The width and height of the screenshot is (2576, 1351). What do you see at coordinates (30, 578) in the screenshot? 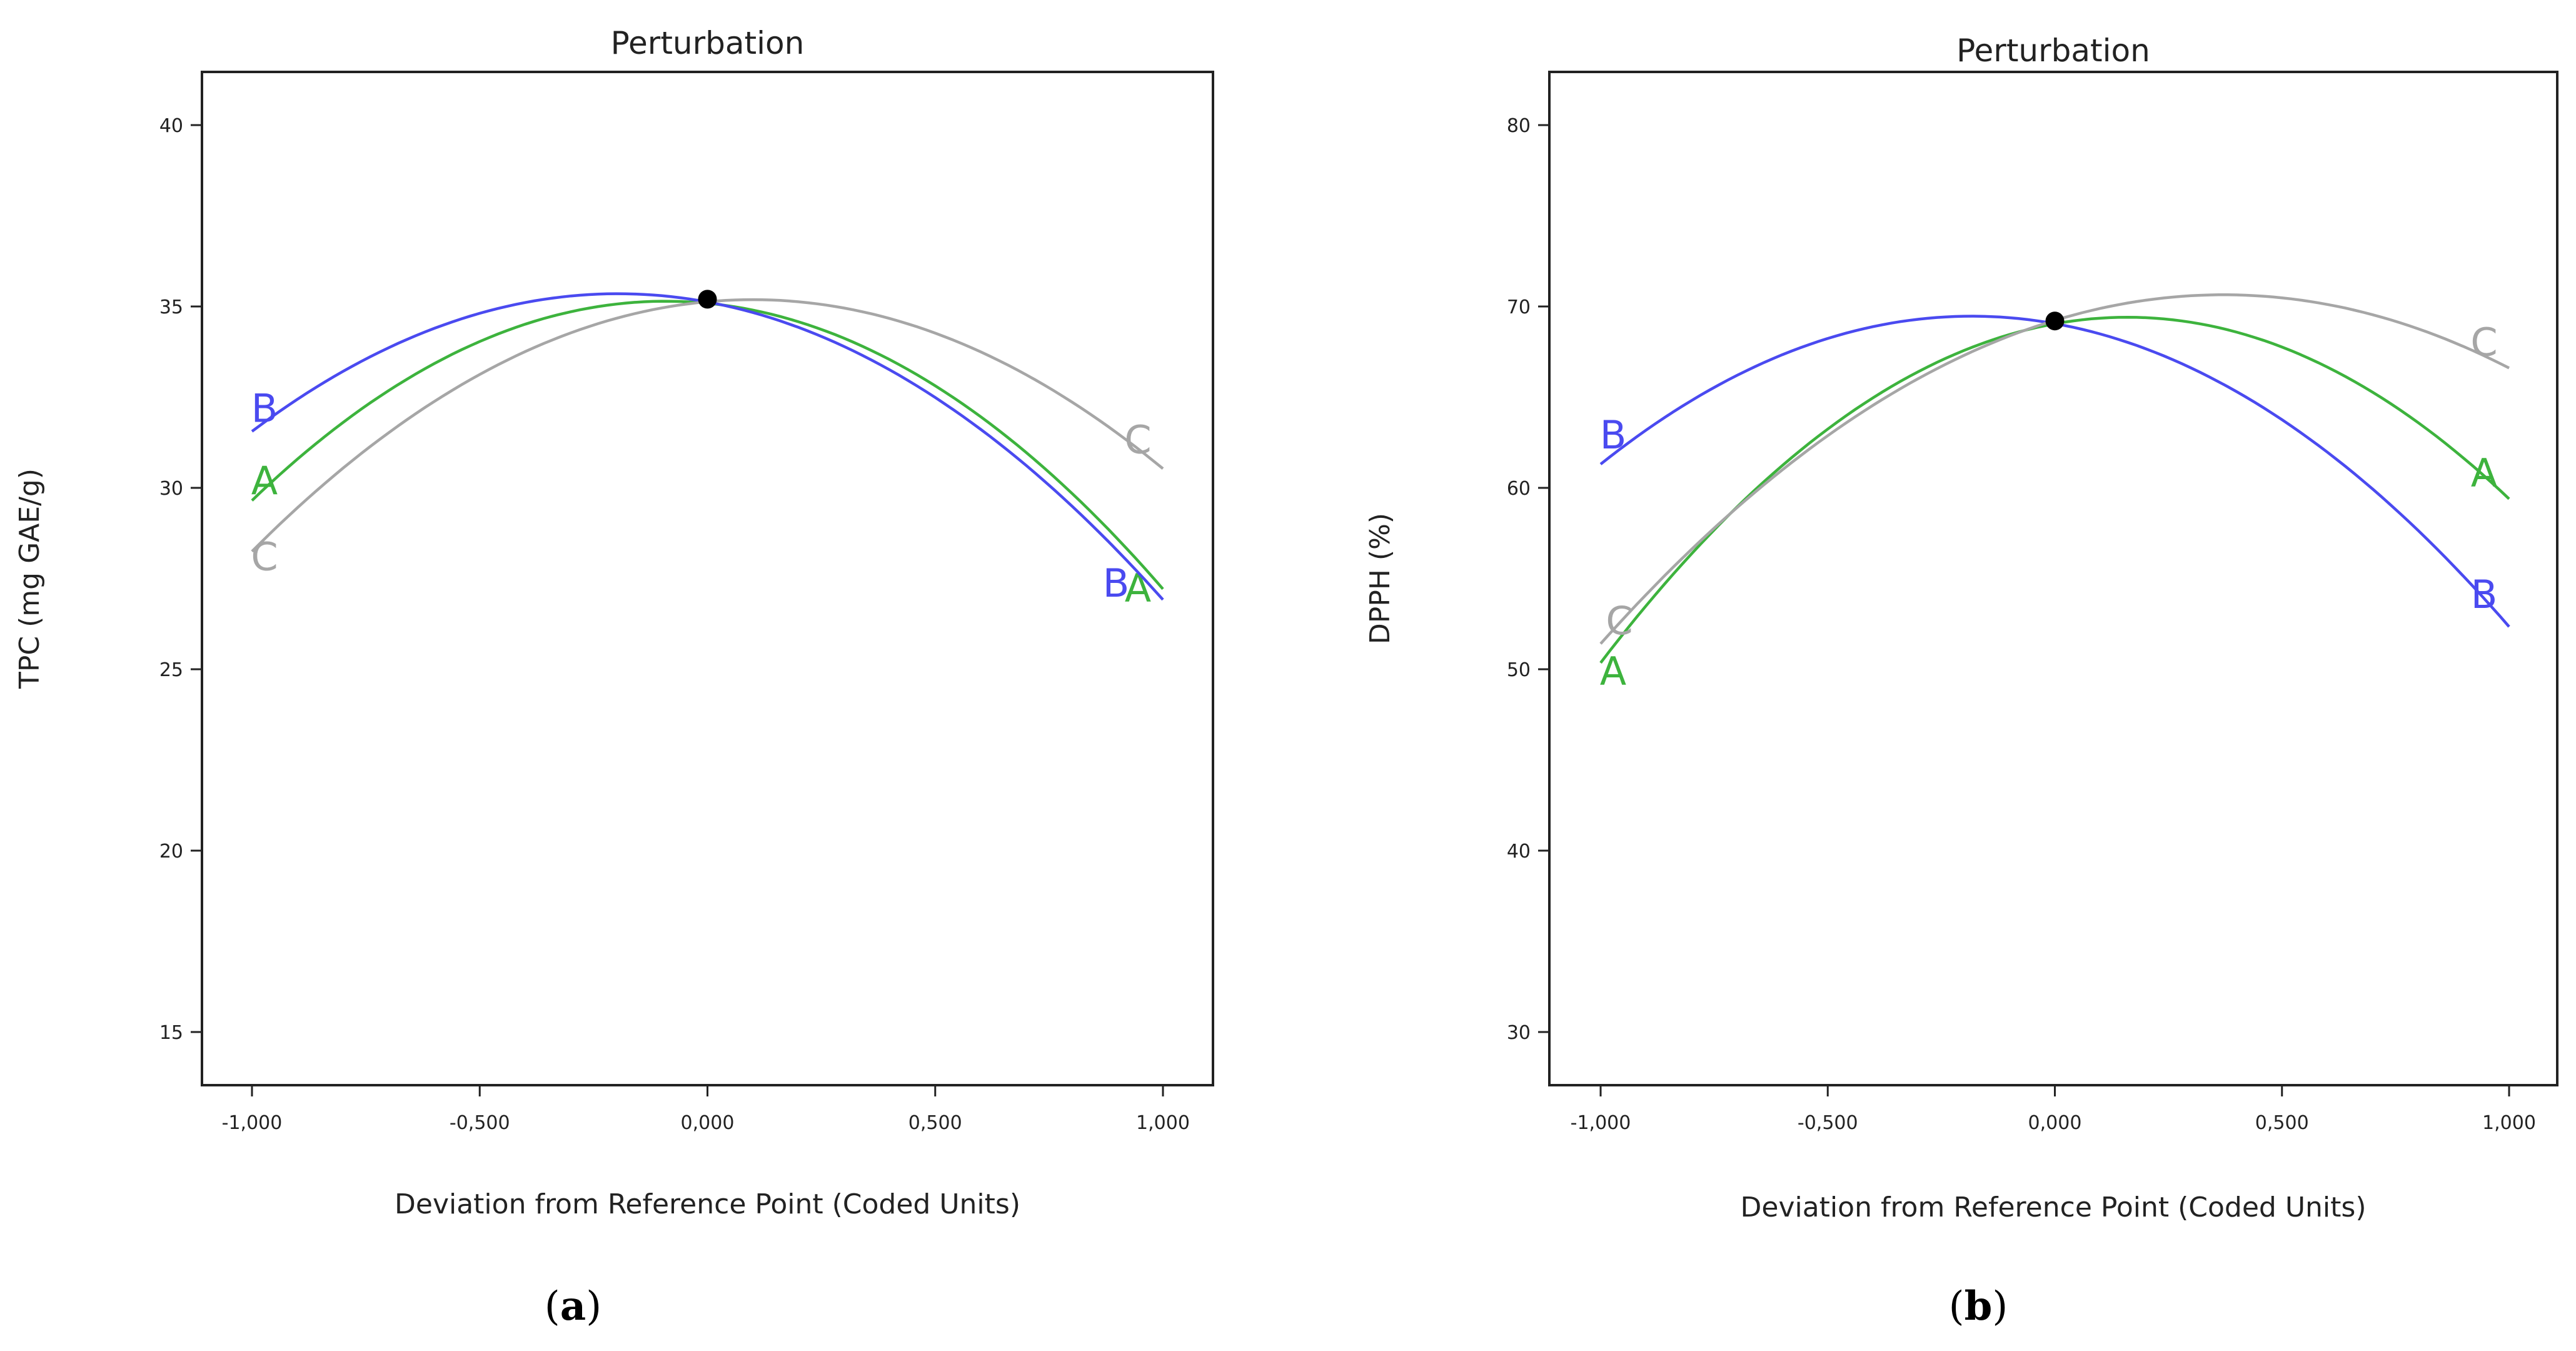
I see `y-axis-label: TPC (mg GAE/g)` at bounding box center [30, 578].